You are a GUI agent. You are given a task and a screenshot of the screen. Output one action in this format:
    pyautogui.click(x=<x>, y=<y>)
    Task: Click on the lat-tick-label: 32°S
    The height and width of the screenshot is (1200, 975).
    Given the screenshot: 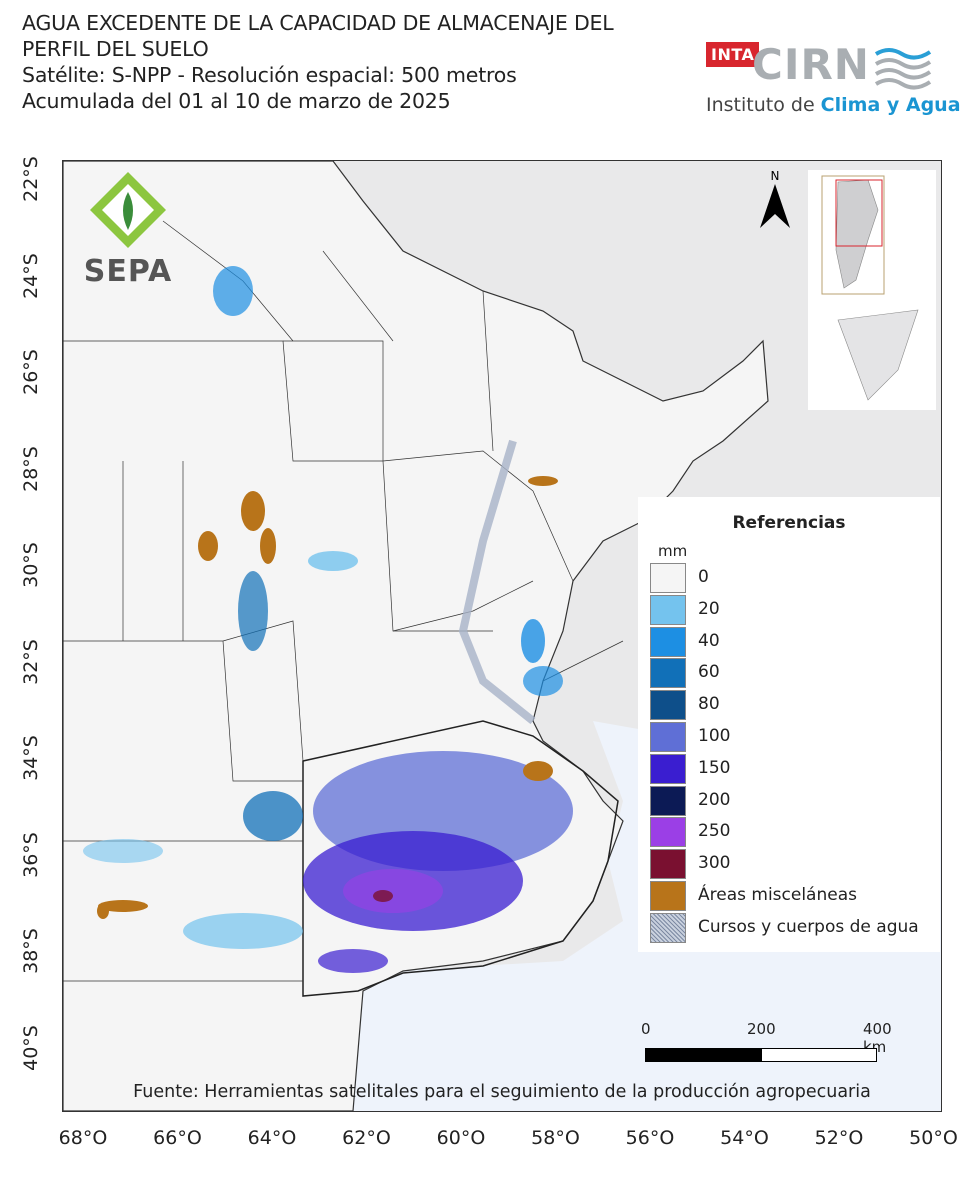 What is the action you would take?
    pyautogui.click(x=31, y=661)
    